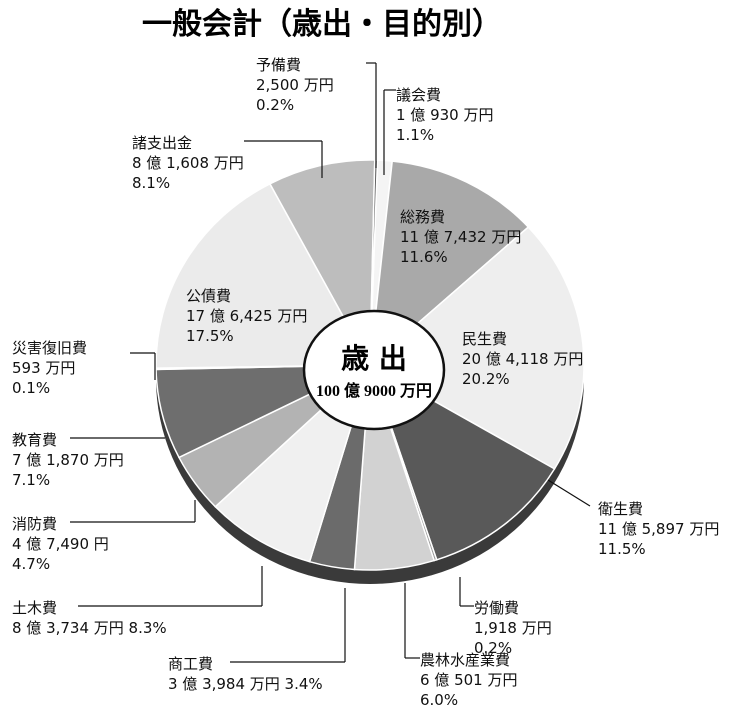  I want to click on slice-name-5: 農林水産業費, so click(465, 660).